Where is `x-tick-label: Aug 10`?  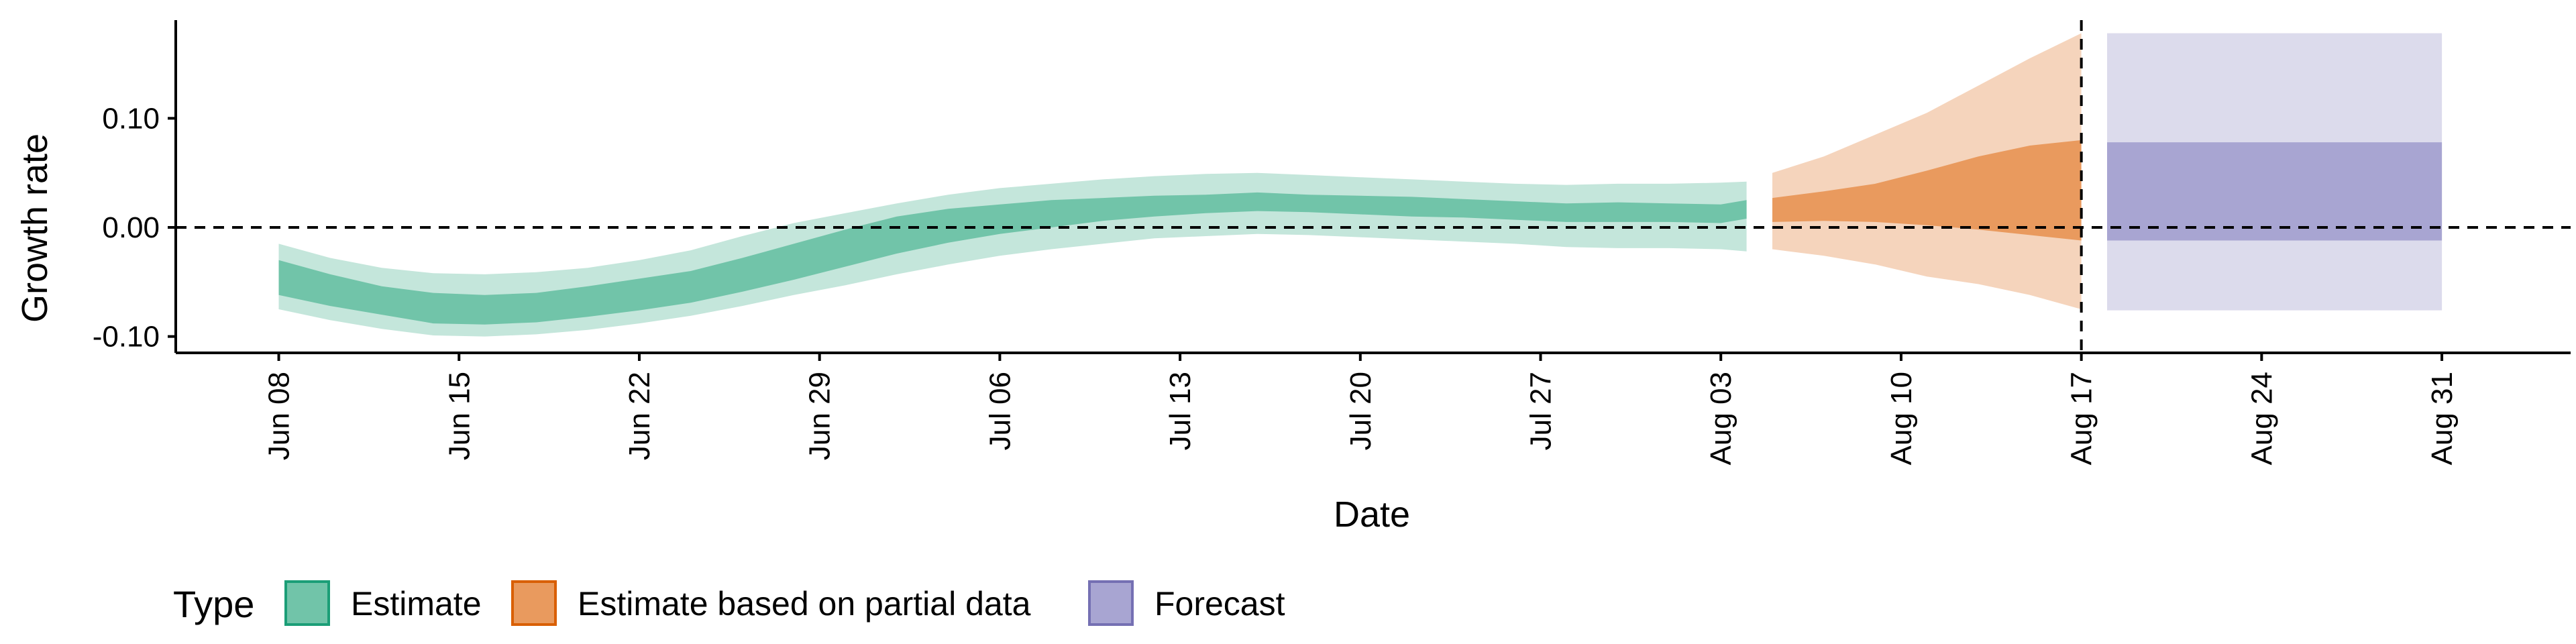 x-tick-label: Aug 10 is located at coordinates (1901, 418).